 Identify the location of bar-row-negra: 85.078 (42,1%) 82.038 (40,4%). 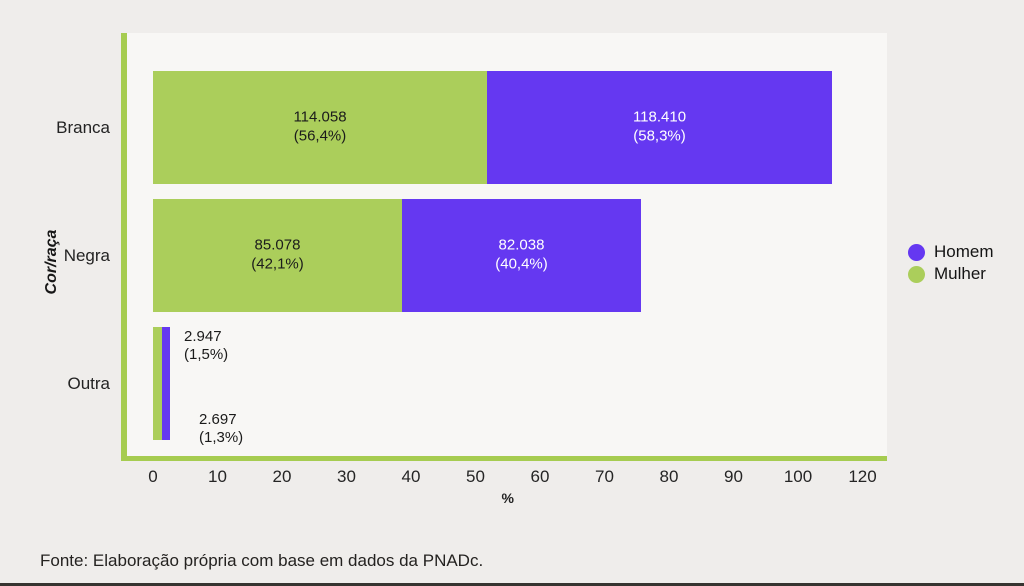
(397, 255).